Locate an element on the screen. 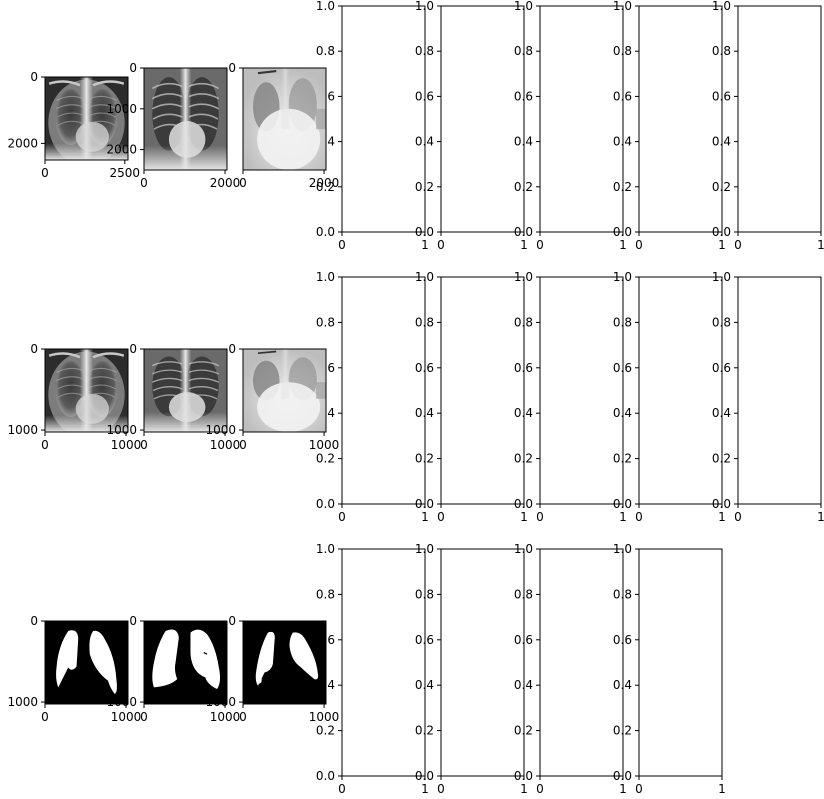 The height and width of the screenshot is (799, 824). chest-x-ray-image is located at coordinates (185, 119).